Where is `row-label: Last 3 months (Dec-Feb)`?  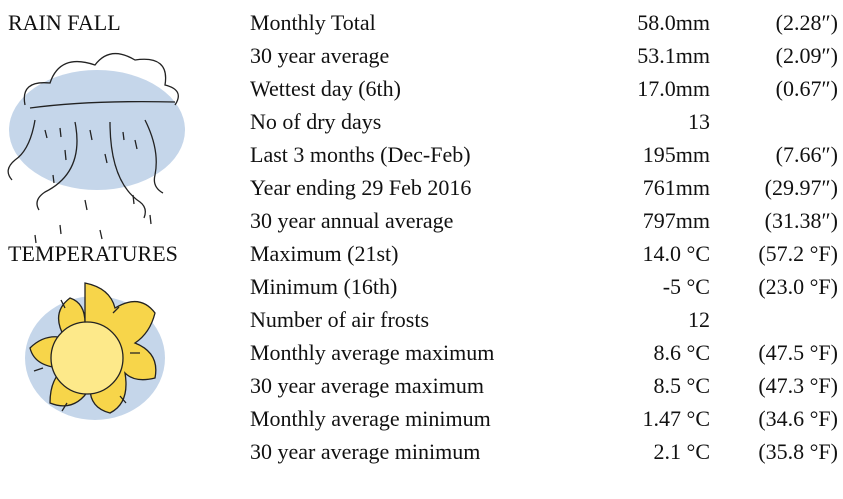
row-label: Last 3 months (Dec-Feb) is located at coordinates (360, 154).